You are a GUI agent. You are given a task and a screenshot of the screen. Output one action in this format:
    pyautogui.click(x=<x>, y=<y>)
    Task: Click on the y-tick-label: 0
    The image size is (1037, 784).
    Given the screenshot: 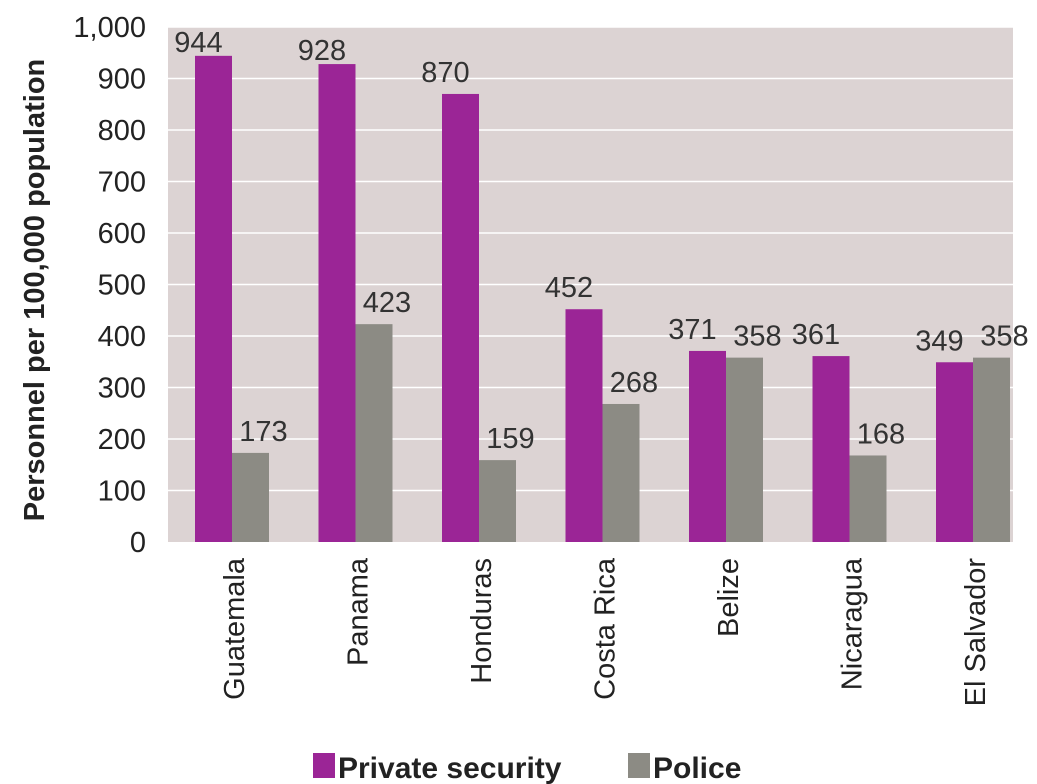 What is the action you would take?
    pyautogui.click(x=138, y=543)
    